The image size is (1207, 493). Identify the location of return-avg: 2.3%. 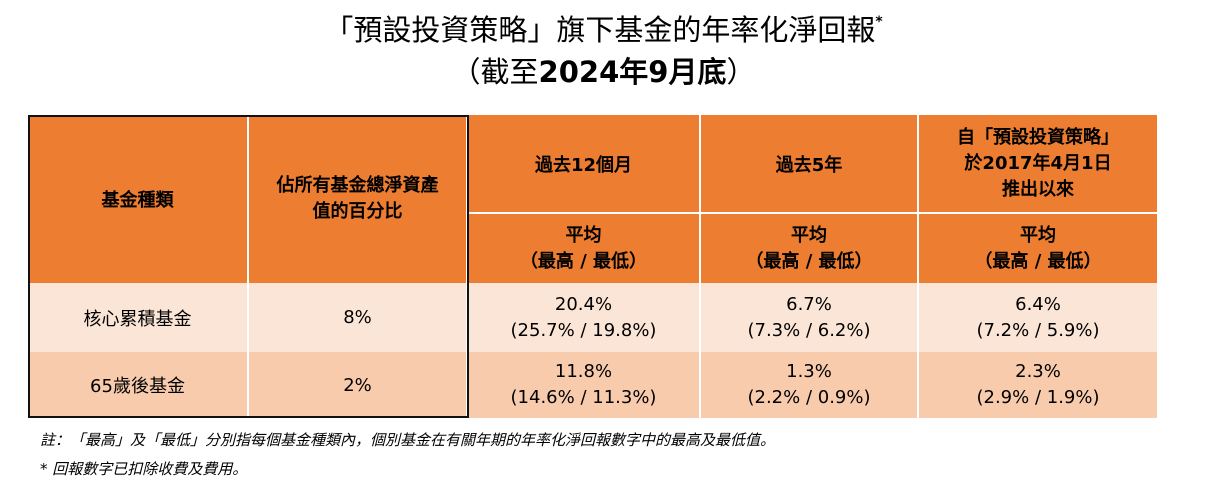
(1038, 371).